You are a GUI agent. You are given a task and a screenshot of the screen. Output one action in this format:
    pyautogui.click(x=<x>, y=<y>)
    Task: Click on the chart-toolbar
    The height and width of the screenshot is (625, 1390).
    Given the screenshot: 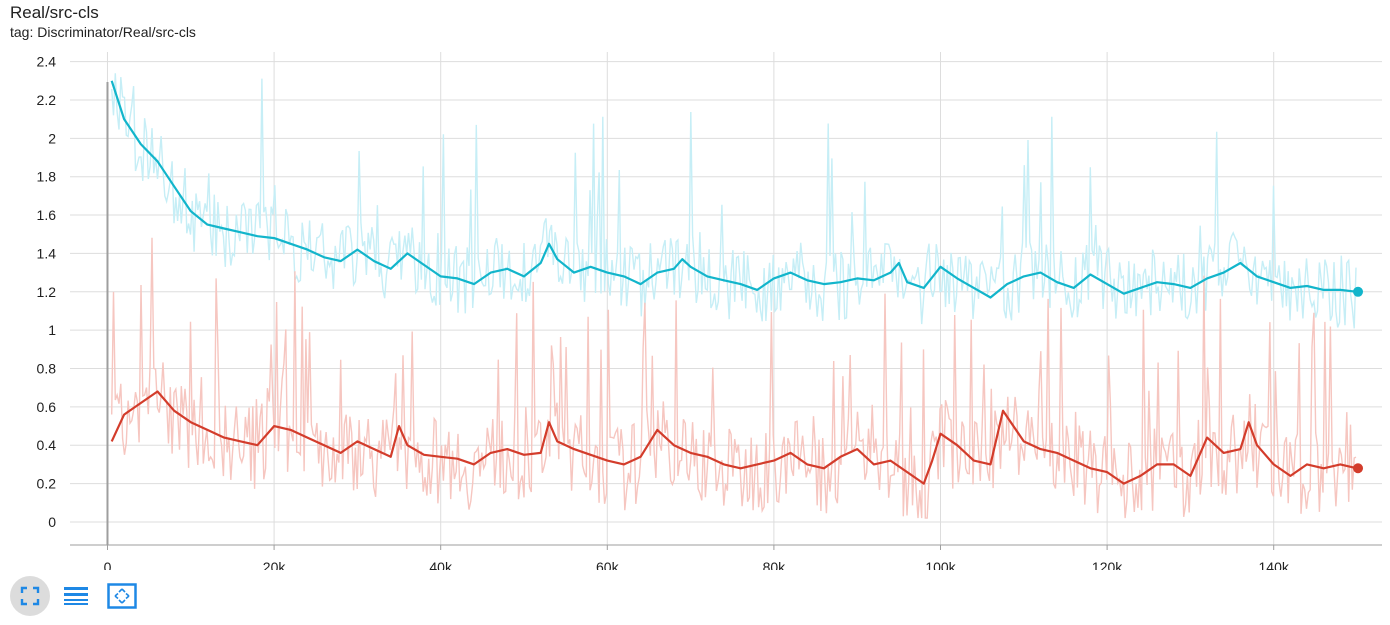 What is the action you would take?
    pyautogui.click(x=76, y=596)
    